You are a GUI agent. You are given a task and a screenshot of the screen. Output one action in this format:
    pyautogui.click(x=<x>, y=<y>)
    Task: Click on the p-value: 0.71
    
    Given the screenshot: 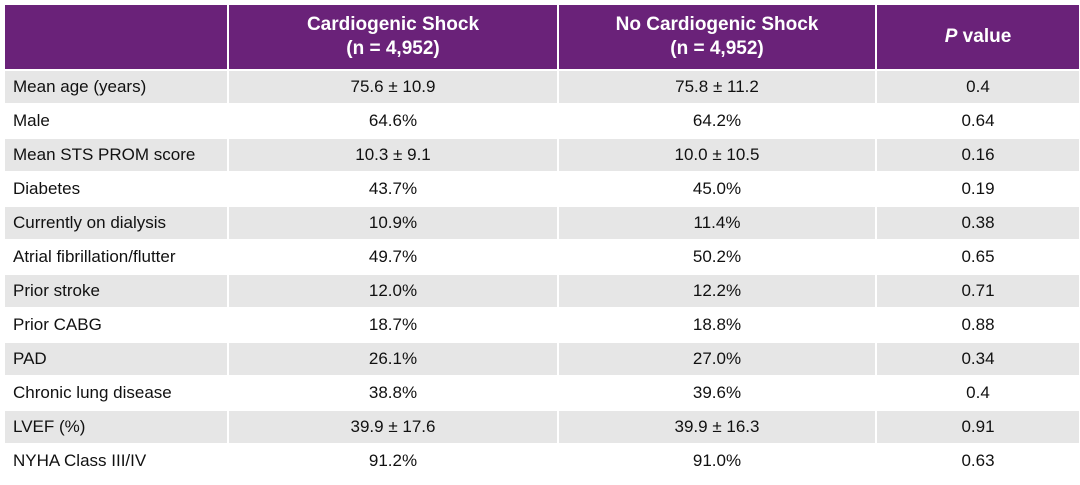 What is the action you would take?
    pyautogui.click(x=977, y=290)
    